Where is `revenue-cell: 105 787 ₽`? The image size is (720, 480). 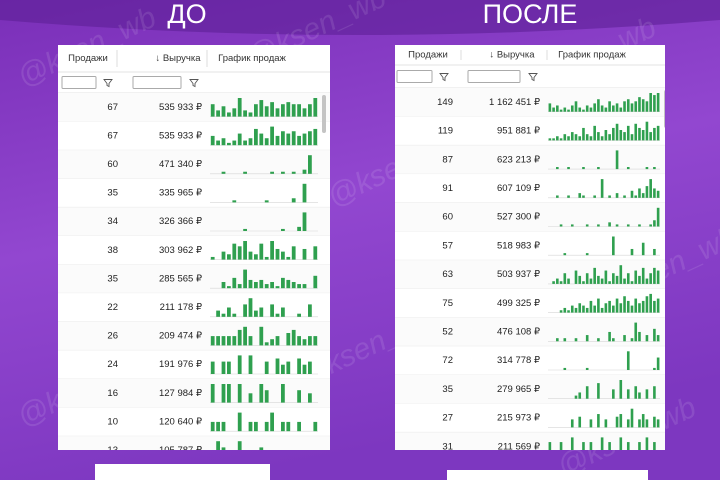
revenue-cell: 105 787 ₽ is located at coordinates (180, 450).